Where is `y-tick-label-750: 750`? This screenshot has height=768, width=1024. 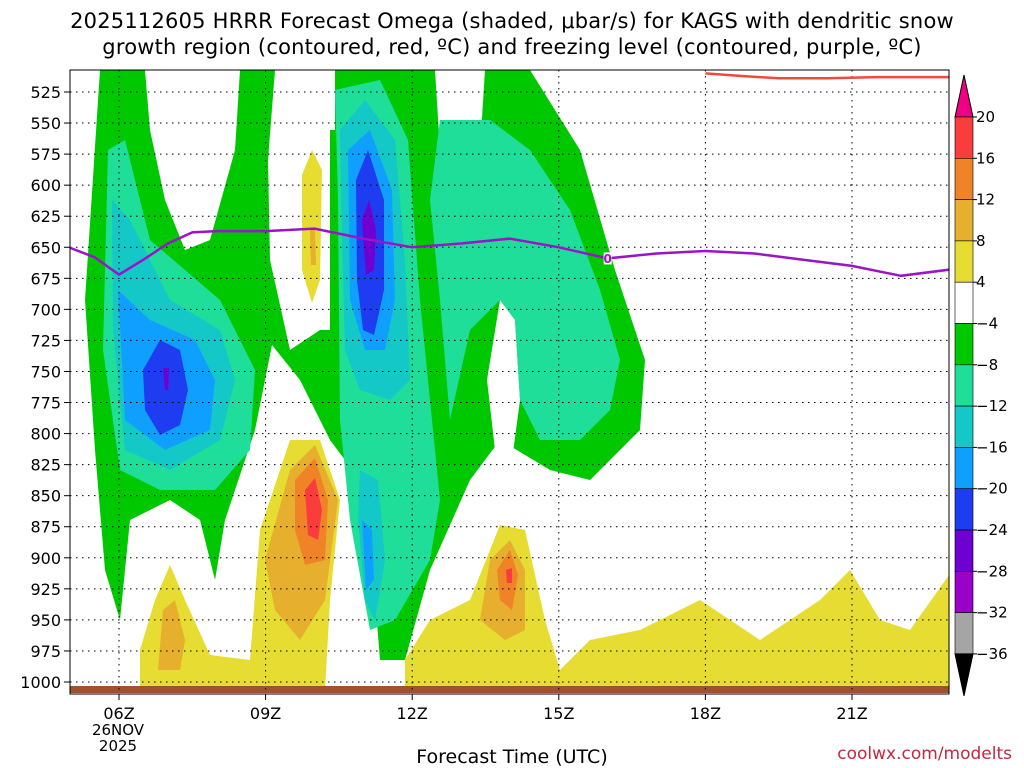 y-tick-label-750: 750 is located at coordinates (45, 371).